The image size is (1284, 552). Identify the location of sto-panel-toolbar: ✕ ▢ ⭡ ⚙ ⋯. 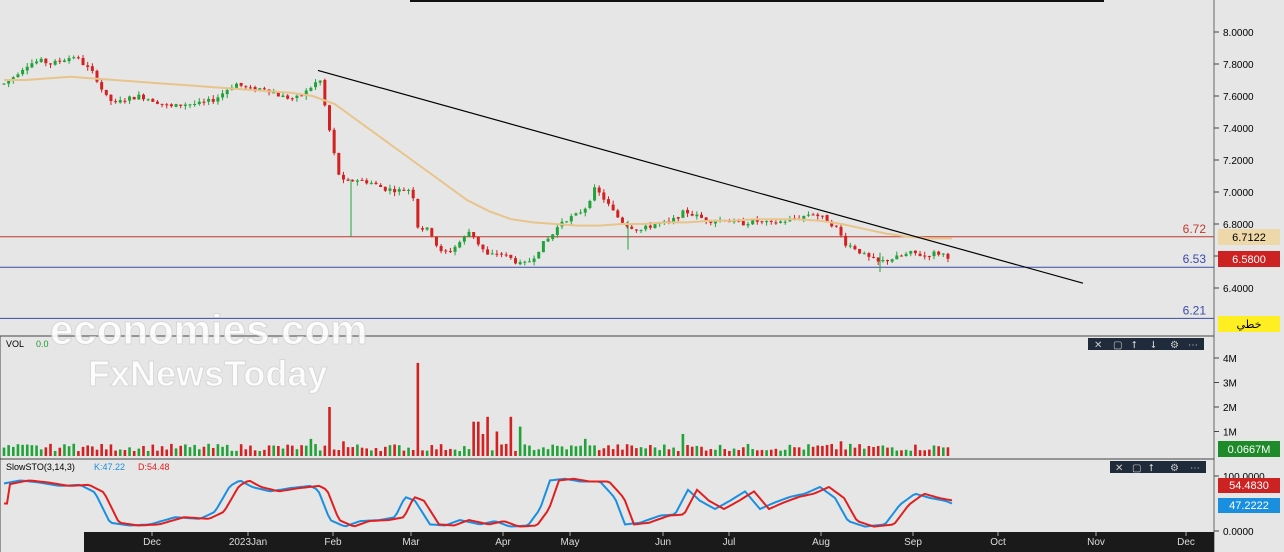
(1158, 467).